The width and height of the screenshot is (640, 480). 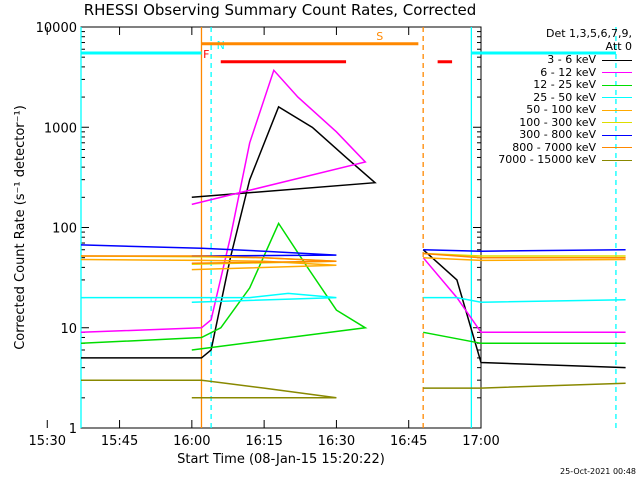 I want to click on legend-label: 300 - 800 keV, so click(x=557, y=134).